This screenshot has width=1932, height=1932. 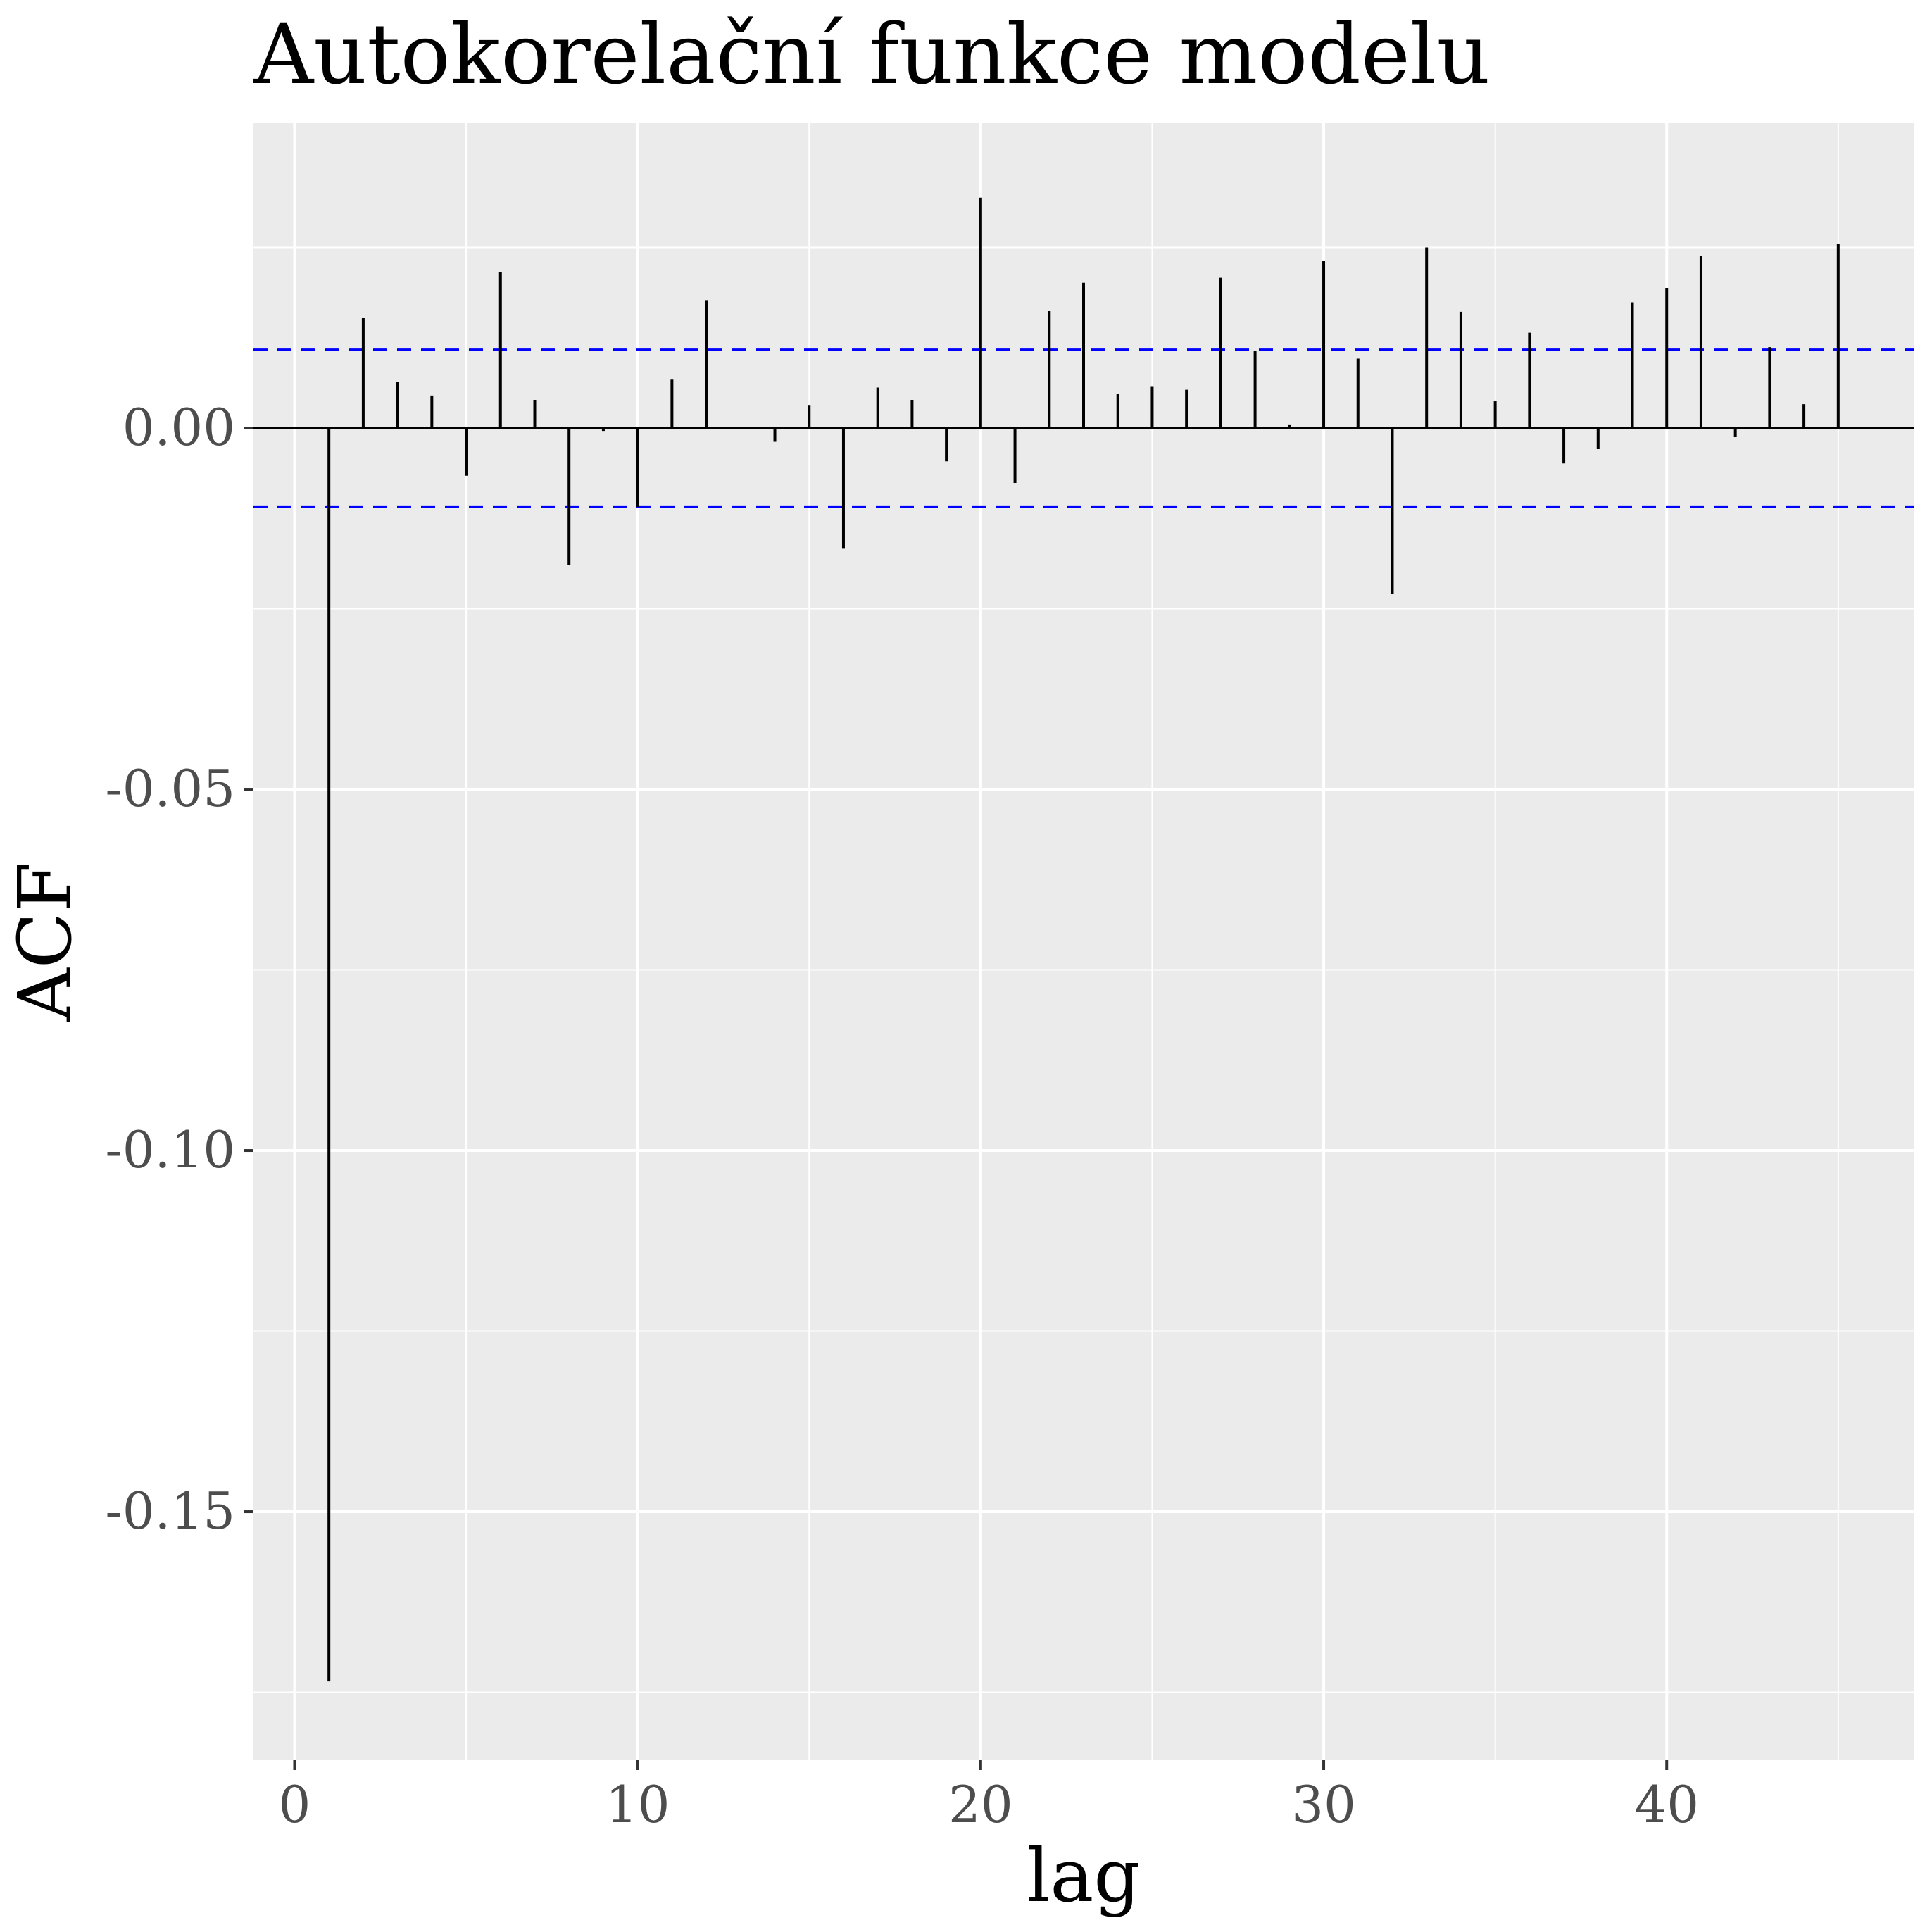 What do you see at coordinates (1666, 1804) in the screenshot?
I see `x-tick-label: 40` at bounding box center [1666, 1804].